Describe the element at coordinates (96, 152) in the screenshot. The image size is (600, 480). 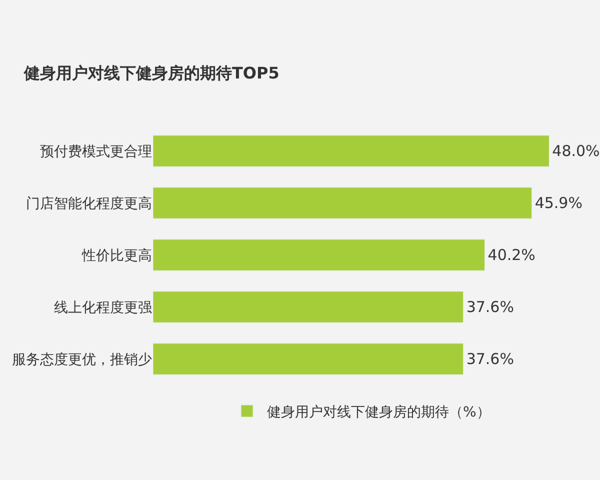
I see `y-tick-label: 预付费模式更合理` at that location.